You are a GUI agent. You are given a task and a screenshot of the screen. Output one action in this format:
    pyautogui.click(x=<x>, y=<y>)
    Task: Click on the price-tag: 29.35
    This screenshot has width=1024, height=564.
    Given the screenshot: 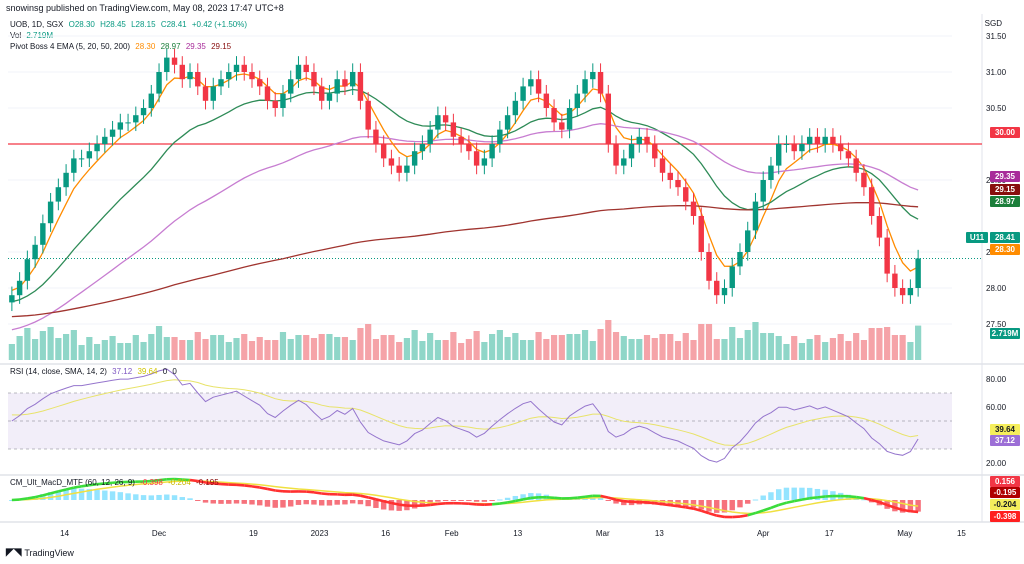 What is the action you would take?
    pyautogui.click(x=1005, y=176)
    